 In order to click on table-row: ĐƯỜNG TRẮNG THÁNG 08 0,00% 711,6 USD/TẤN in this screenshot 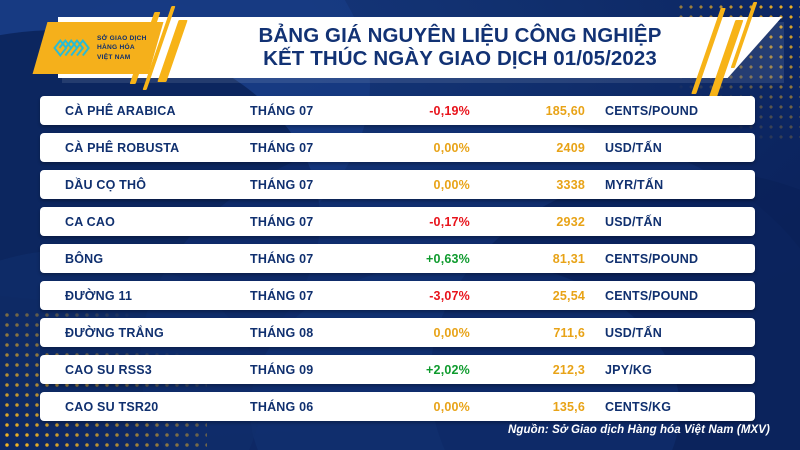, I will do `click(397, 332)`.